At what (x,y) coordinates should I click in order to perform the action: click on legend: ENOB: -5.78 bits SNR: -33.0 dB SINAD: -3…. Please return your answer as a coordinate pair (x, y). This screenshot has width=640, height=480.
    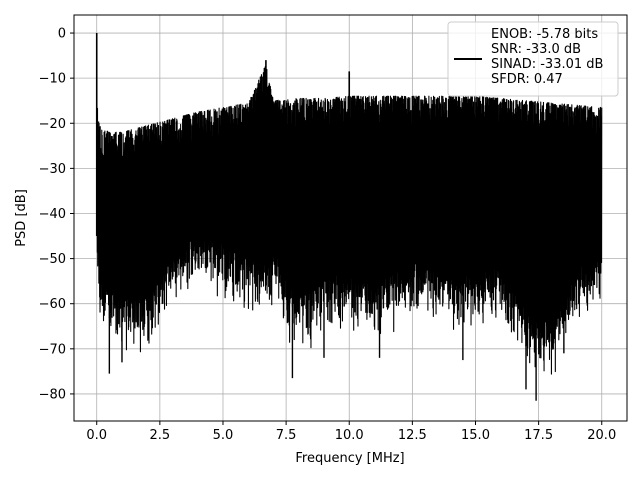
    Looking at the image, I should click on (533, 59).